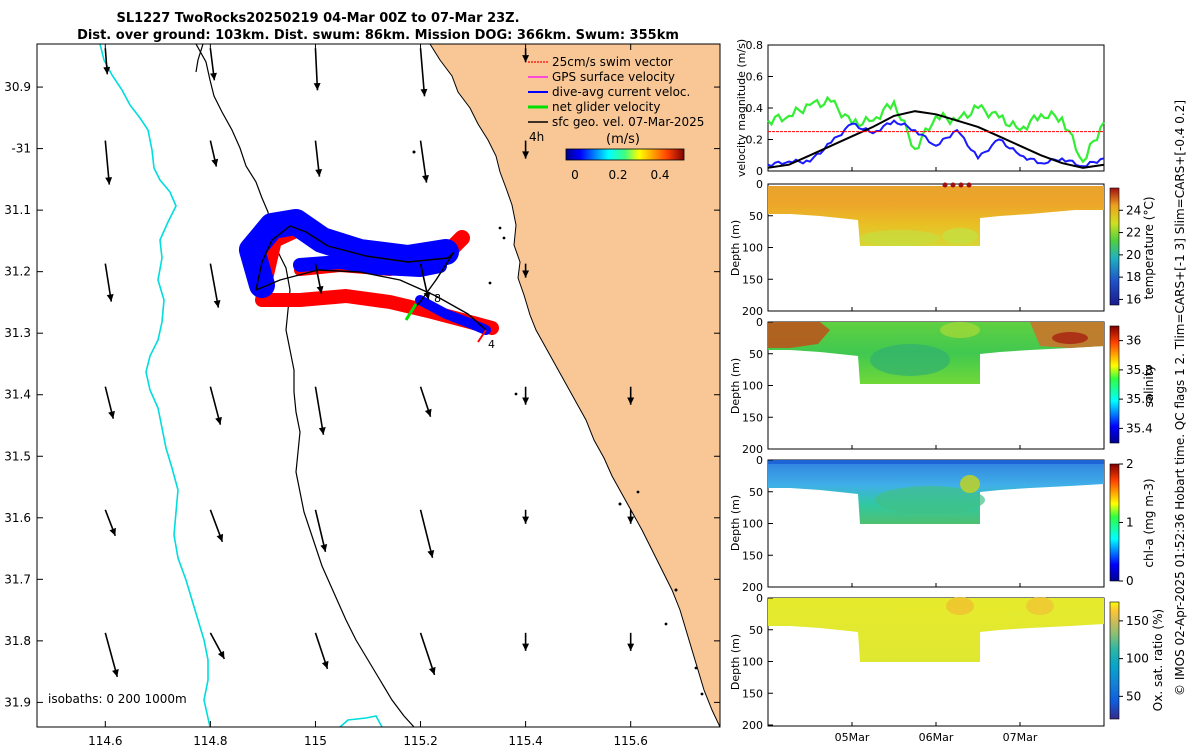 Image resolution: width=1200 pixels, height=750 pixels. What do you see at coordinates (617, 175) in the screenshot?
I see `map-colorbar-tick-1: 0.2` at bounding box center [617, 175].